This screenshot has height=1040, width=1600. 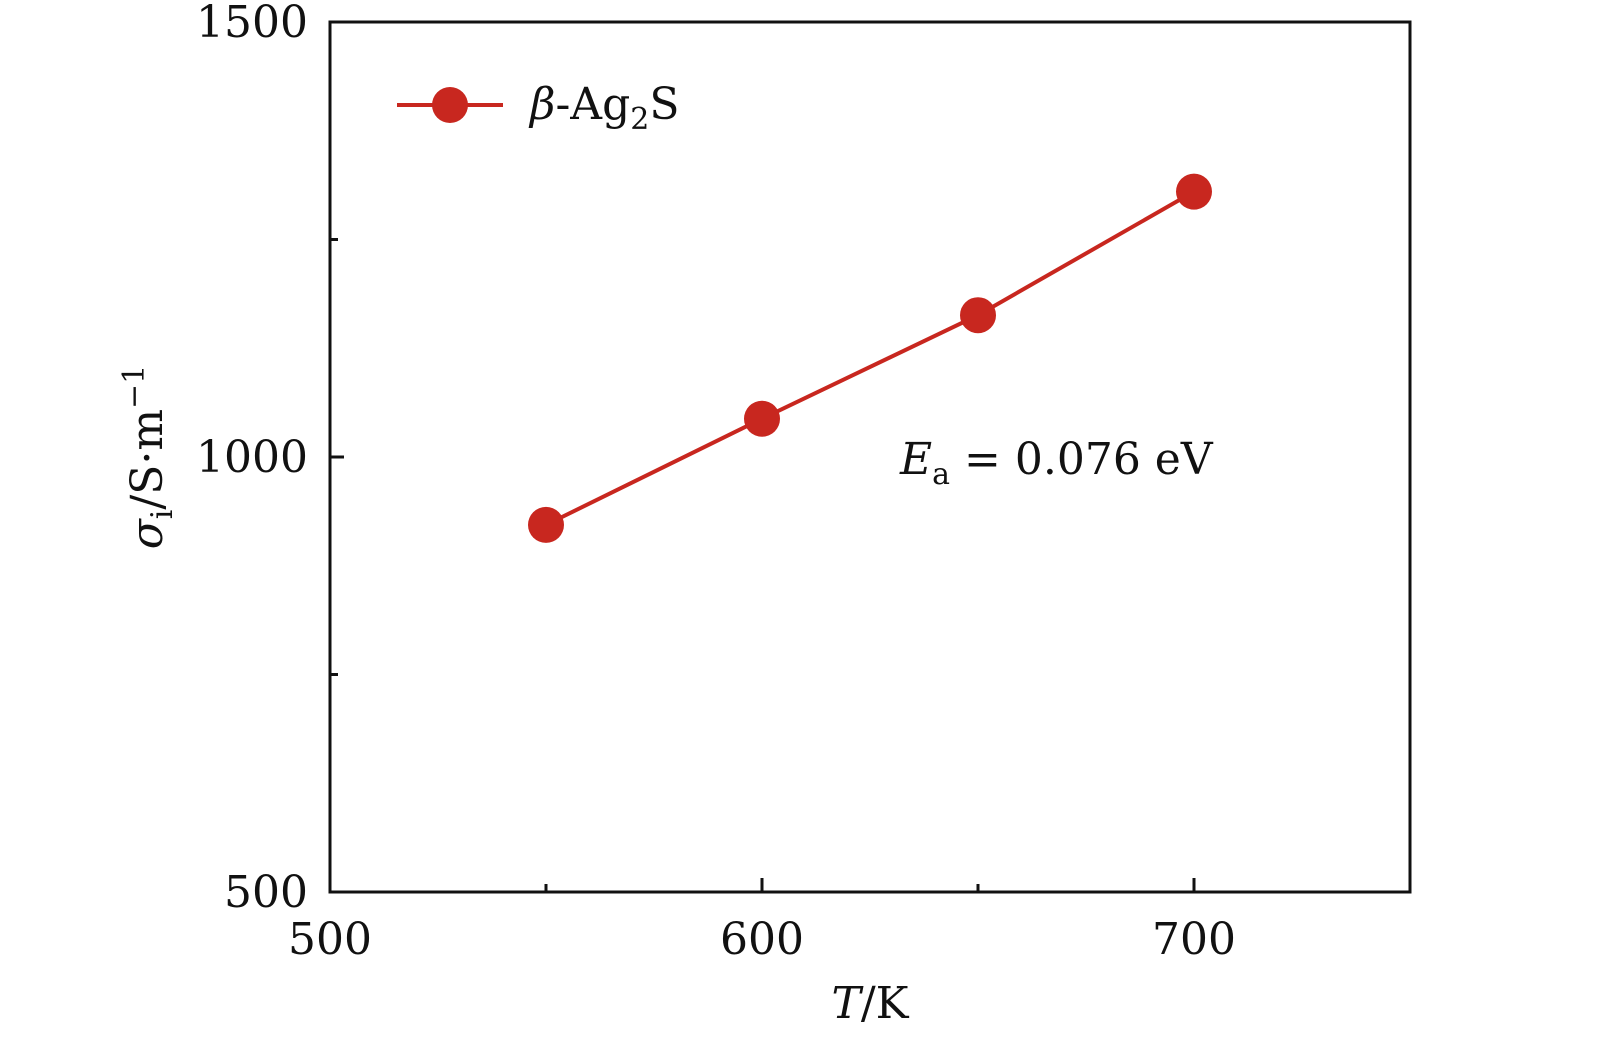 What do you see at coordinates (252, 24) in the screenshot?
I see `y-tick-label: 1500` at bounding box center [252, 24].